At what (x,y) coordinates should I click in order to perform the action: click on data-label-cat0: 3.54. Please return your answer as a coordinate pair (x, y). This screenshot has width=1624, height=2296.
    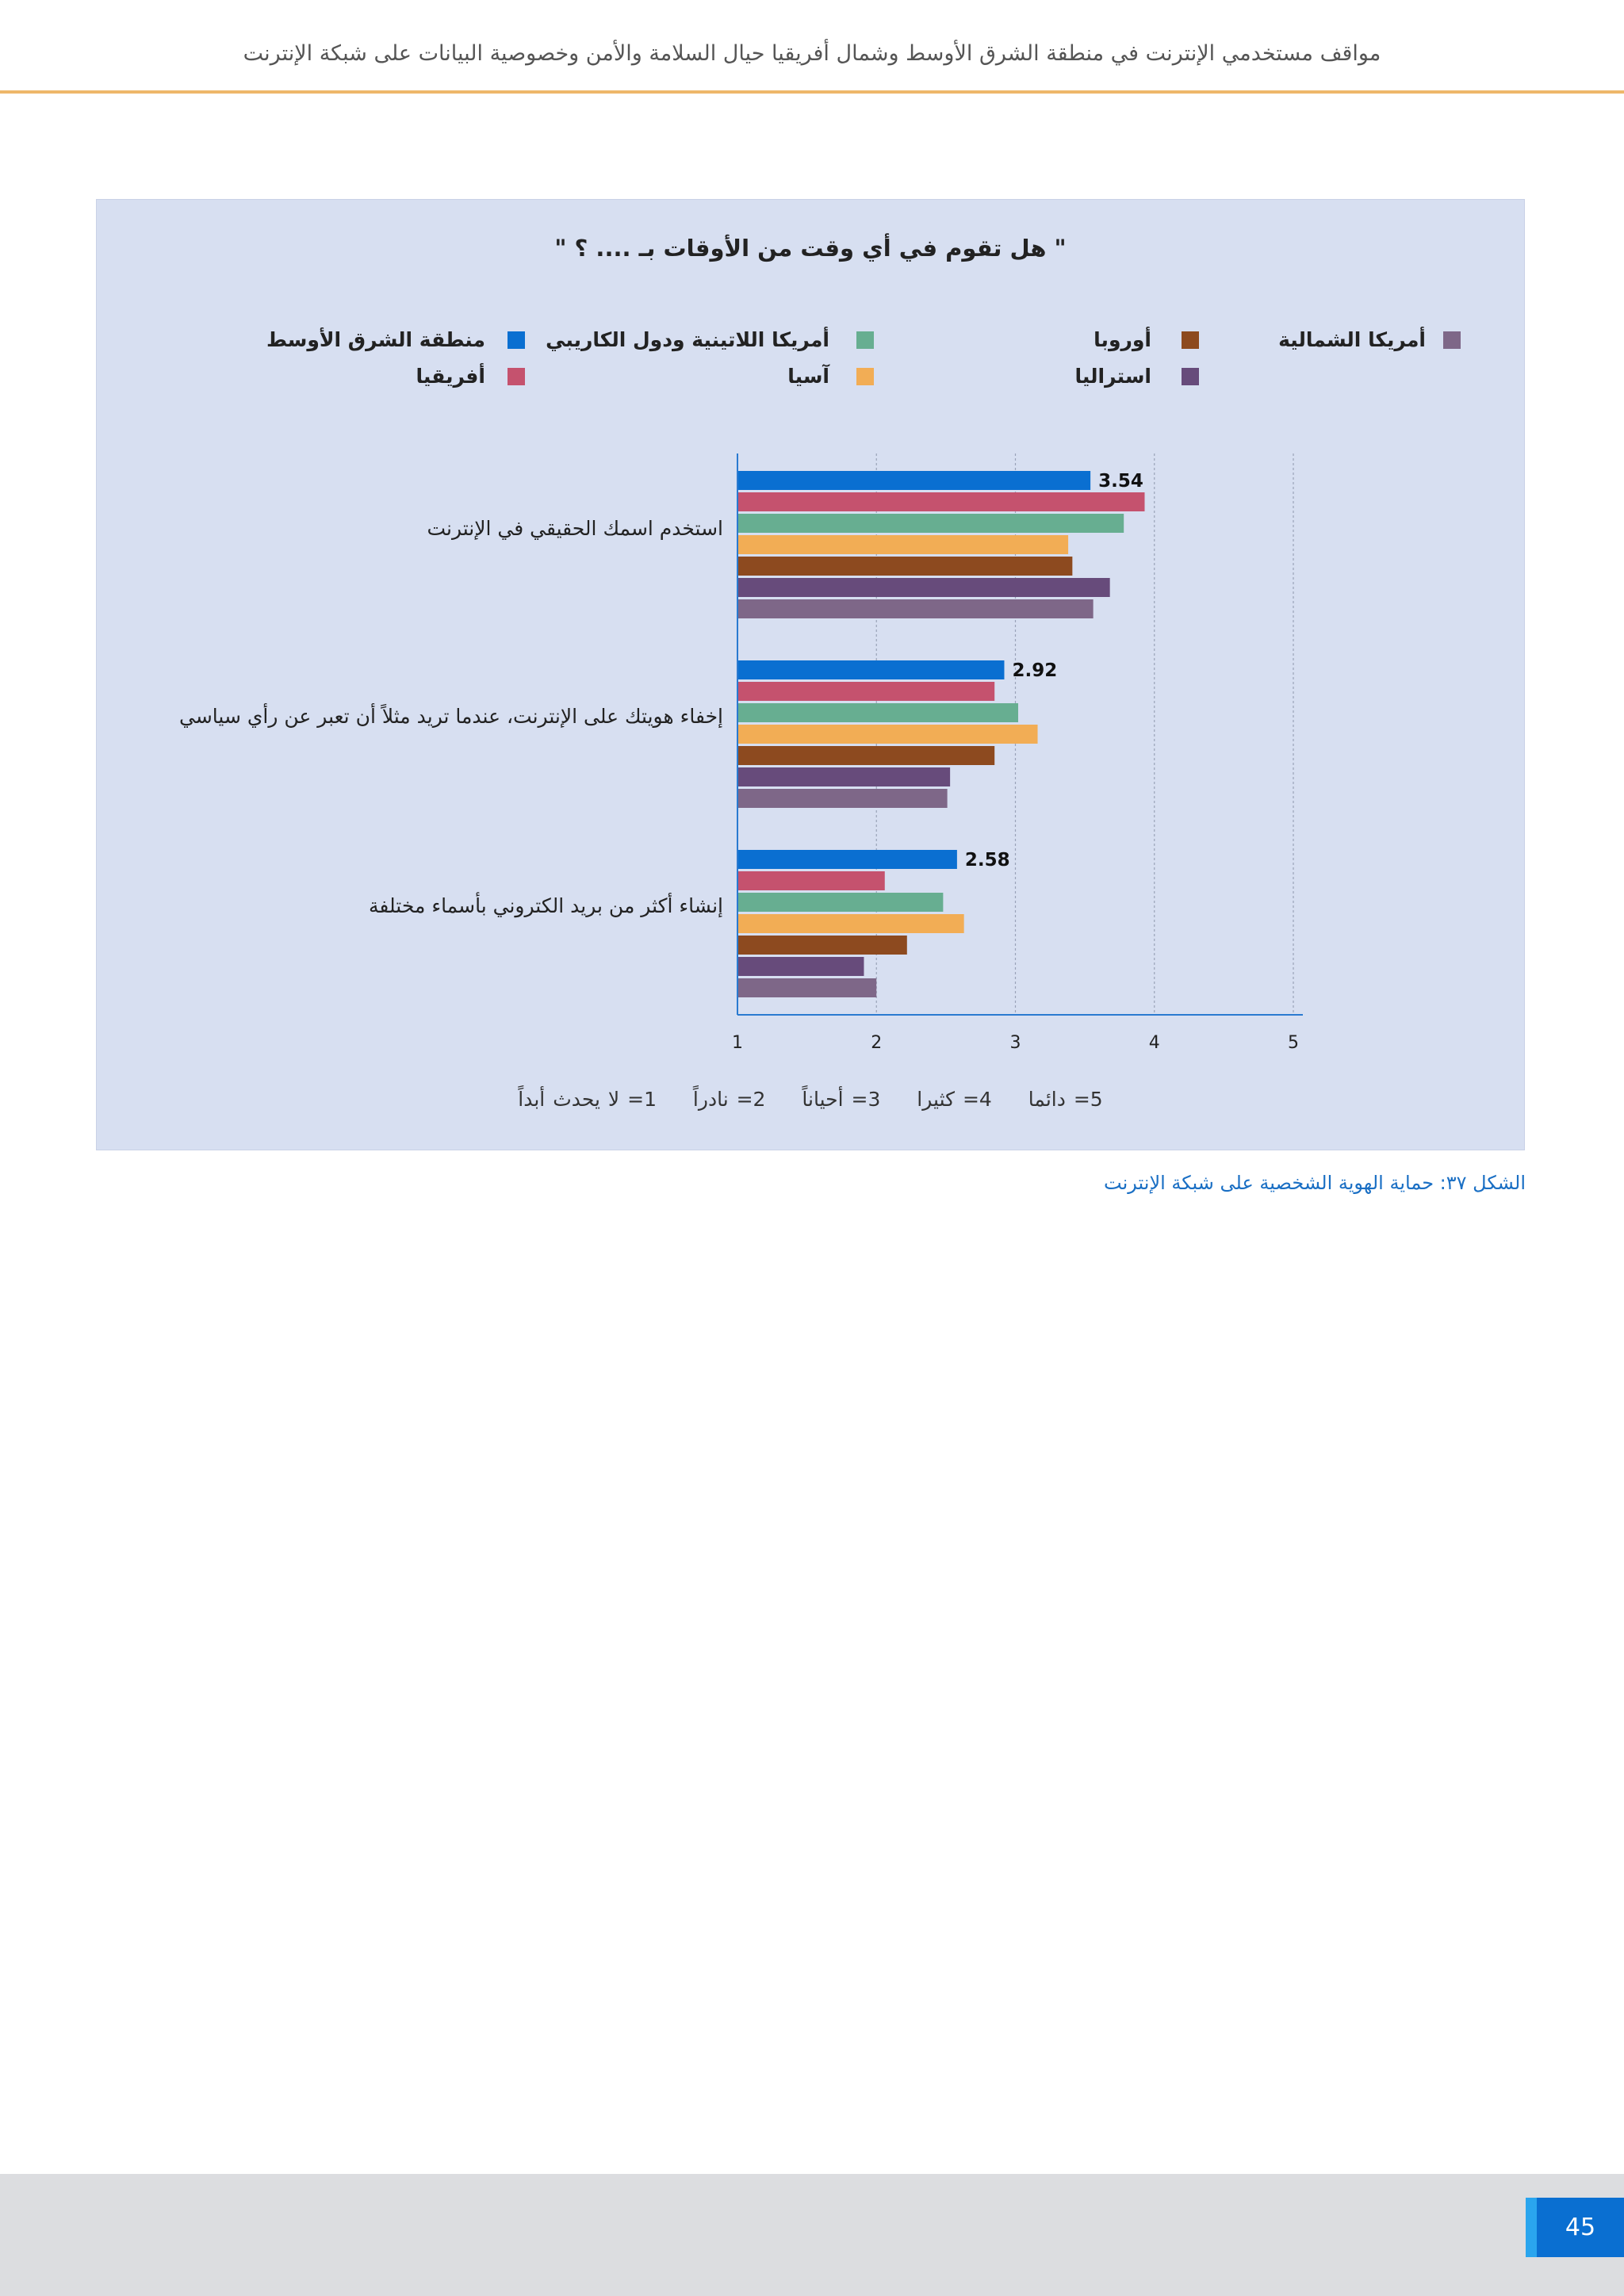
    Looking at the image, I should click on (1120, 482).